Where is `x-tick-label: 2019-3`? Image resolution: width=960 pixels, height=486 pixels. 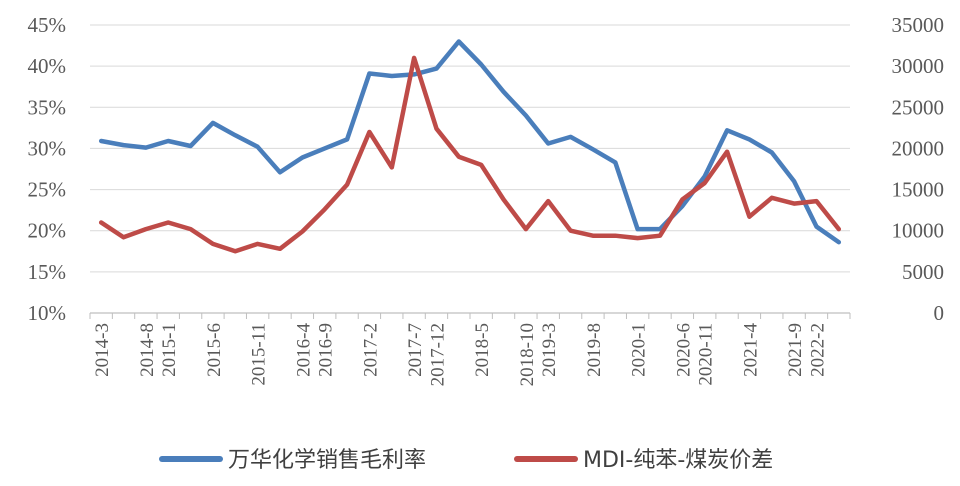 x-tick-label: 2019-3 is located at coordinates (549, 350).